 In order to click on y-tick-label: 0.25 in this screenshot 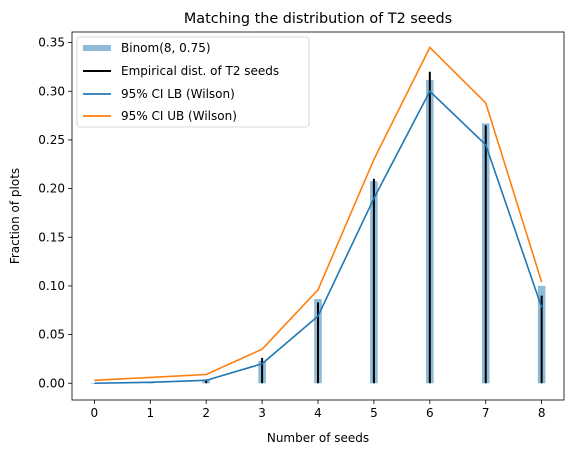, I will do `click(51, 140)`.